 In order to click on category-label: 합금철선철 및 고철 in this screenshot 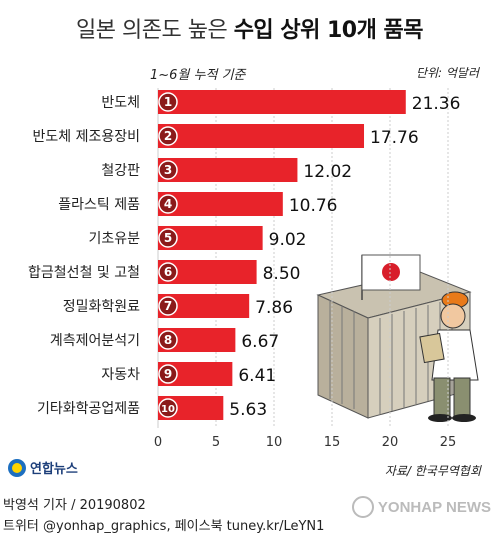, I will do `click(84, 273)`.